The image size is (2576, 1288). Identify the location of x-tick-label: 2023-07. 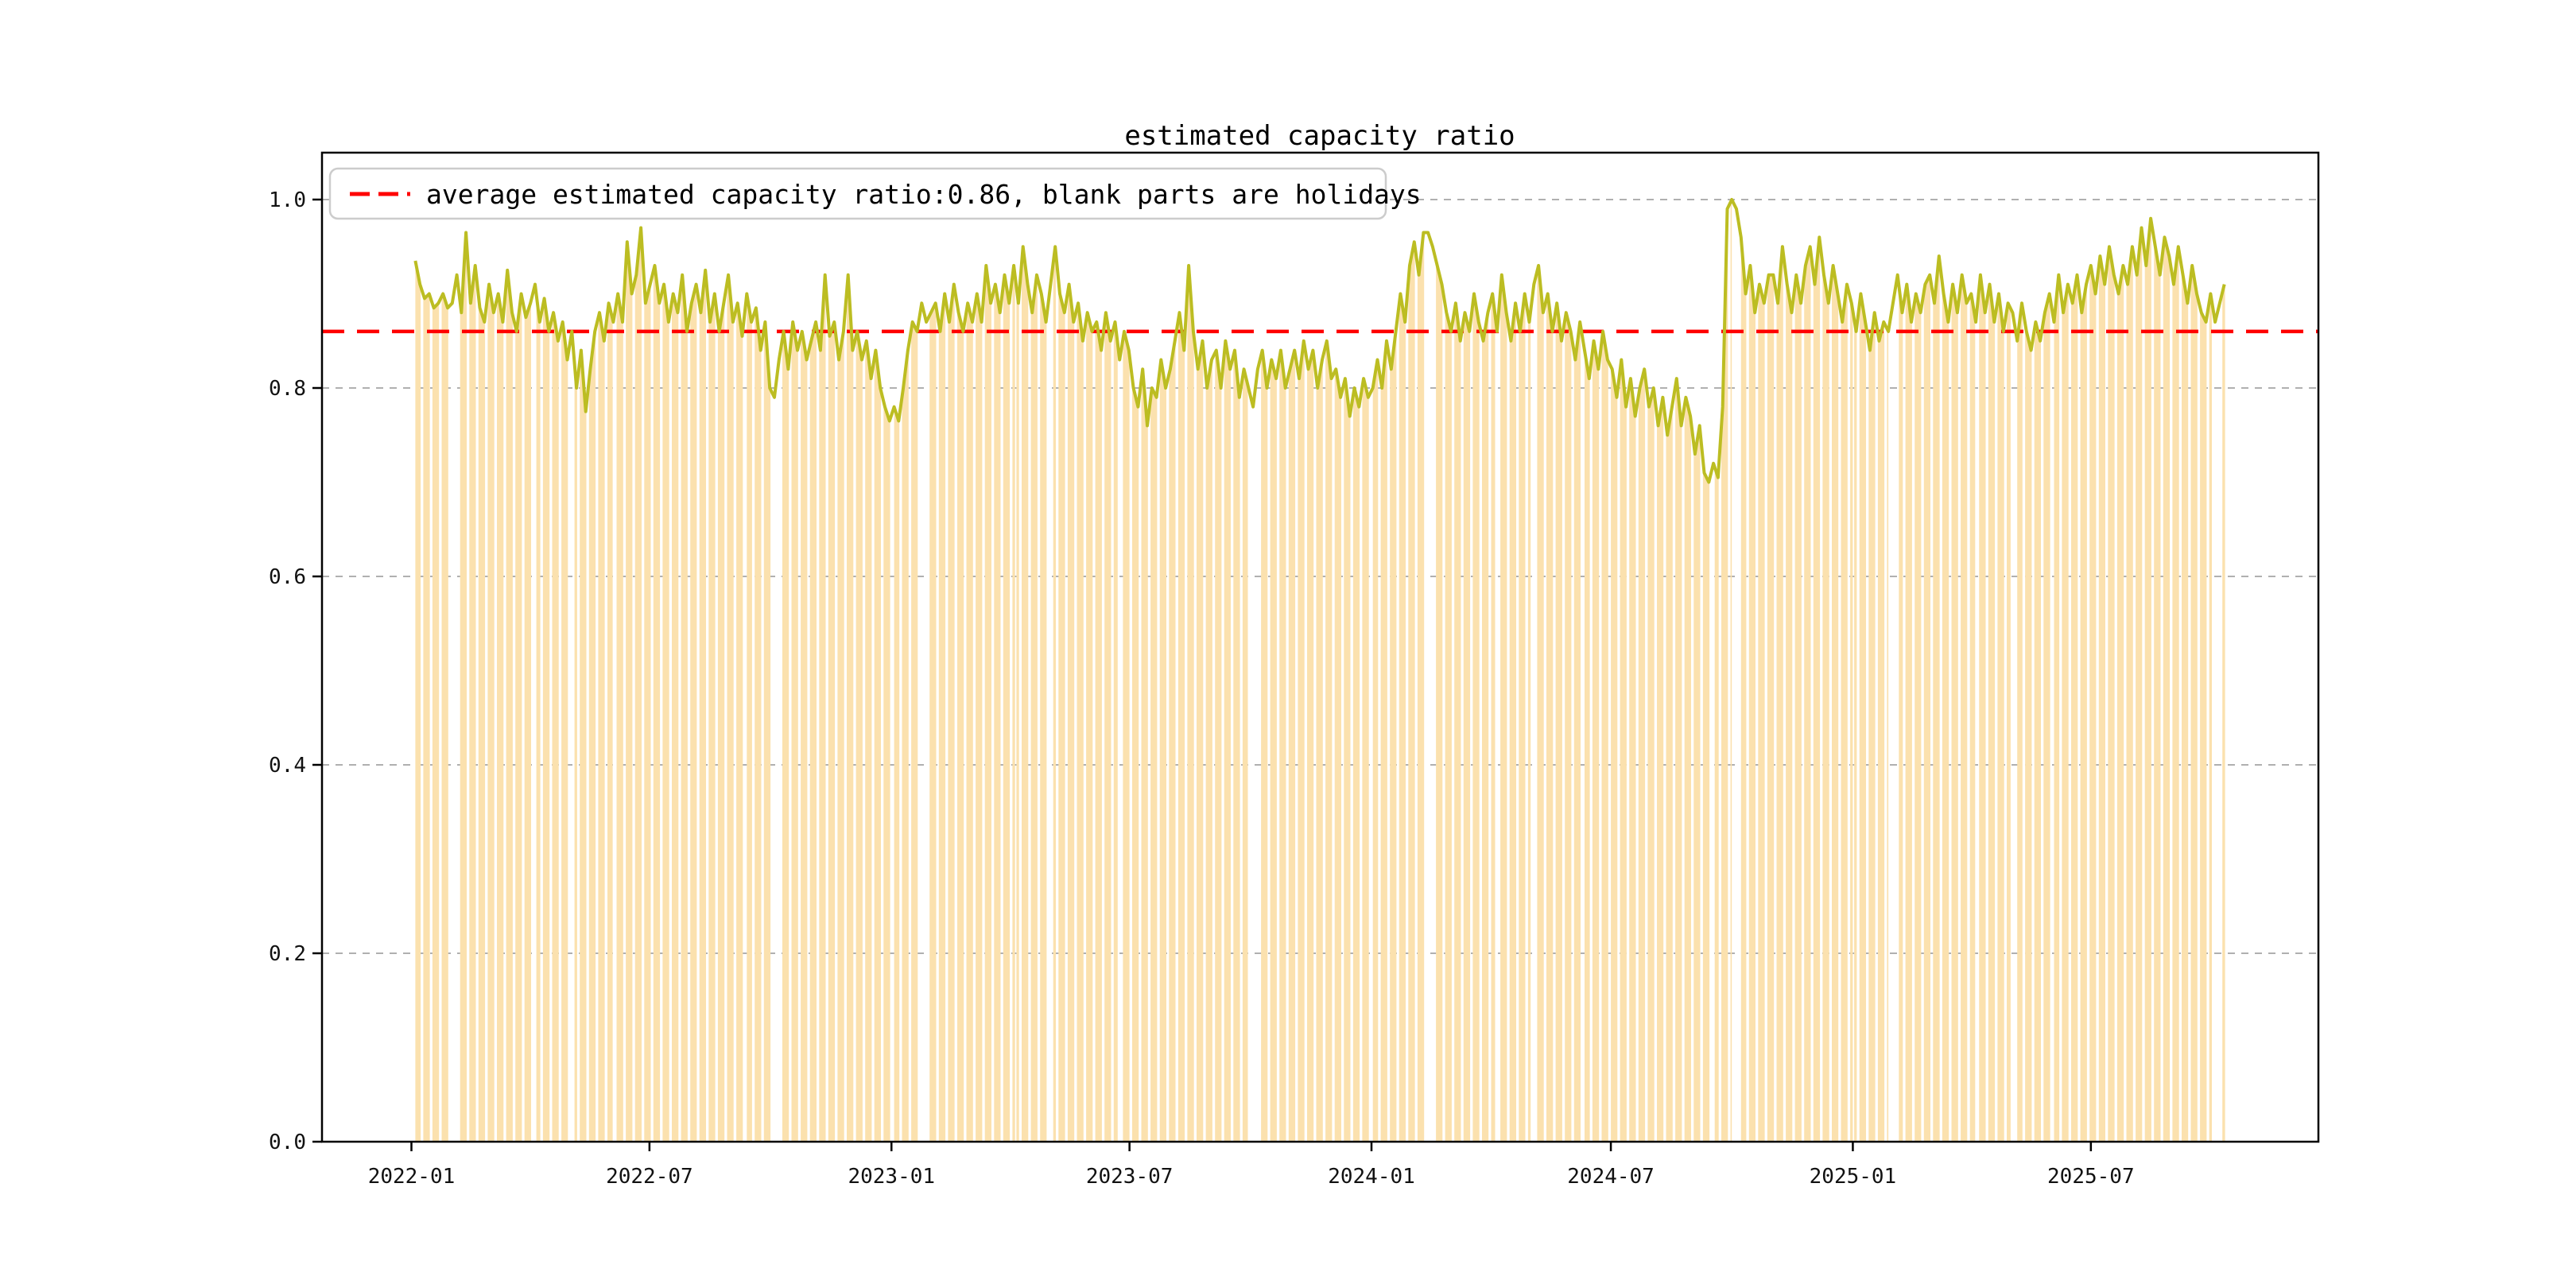
(1130, 1177).